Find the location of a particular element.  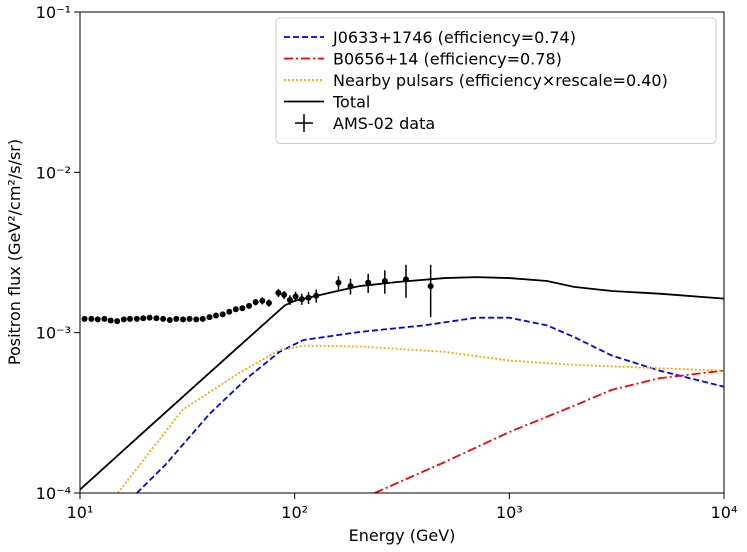

legend-label: AMS-02 data is located at coordinates (384, 123).